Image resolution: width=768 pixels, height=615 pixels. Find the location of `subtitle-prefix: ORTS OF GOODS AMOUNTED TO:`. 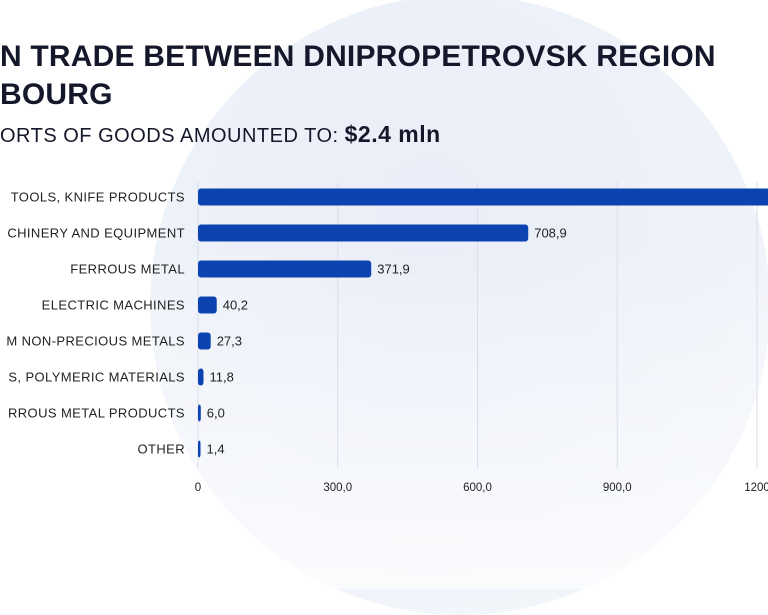

subtitle-prefix: ORTS OF GOODS AMOUNTED TO: is located at coordinates (169, 136).